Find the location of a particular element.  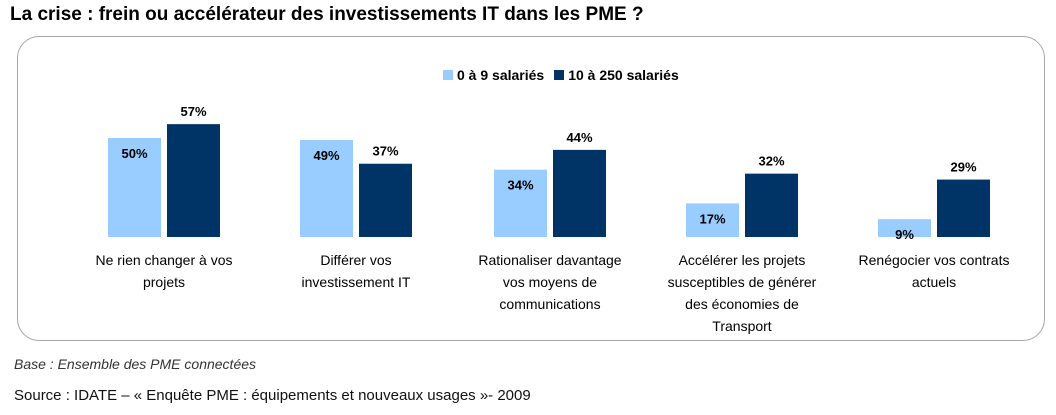

data-label-series-2-cat-2: 37% is located at coordinates (385, 151).